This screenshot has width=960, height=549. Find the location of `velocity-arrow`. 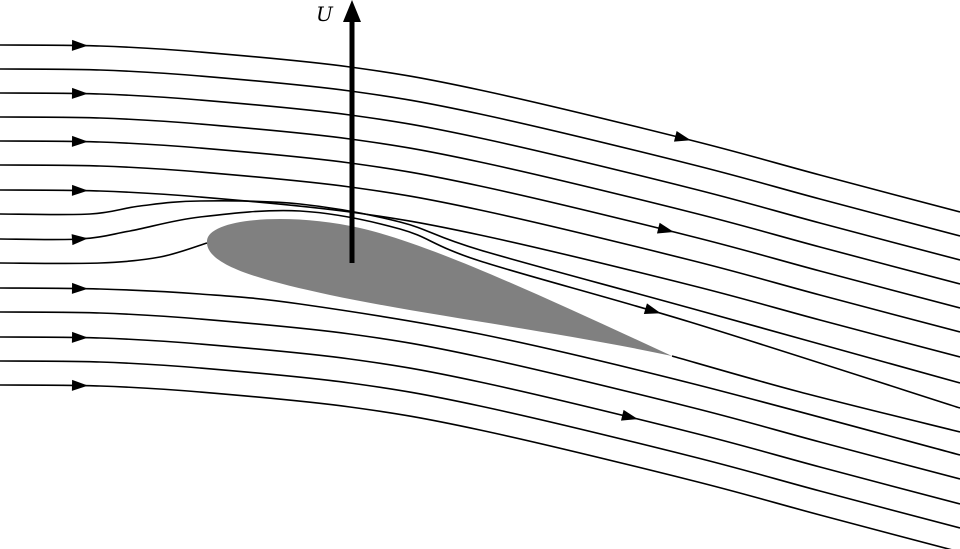

velocity-arrow is located at coordinates (352, 131).